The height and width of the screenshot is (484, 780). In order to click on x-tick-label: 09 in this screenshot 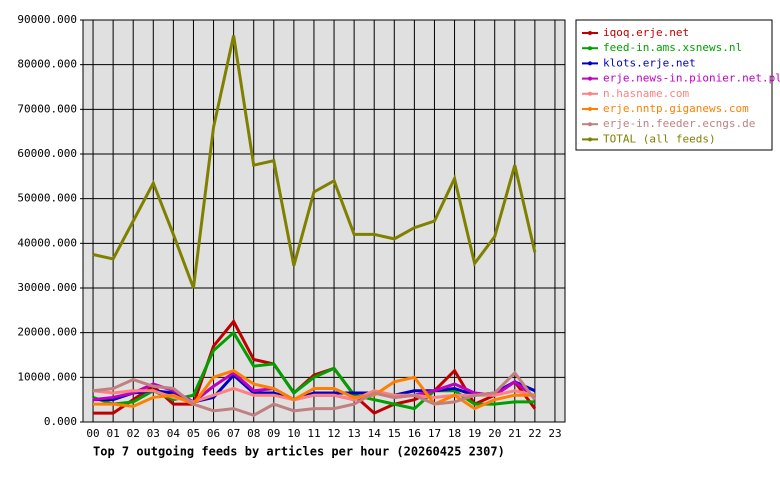, I will do `click(273, 433)`.